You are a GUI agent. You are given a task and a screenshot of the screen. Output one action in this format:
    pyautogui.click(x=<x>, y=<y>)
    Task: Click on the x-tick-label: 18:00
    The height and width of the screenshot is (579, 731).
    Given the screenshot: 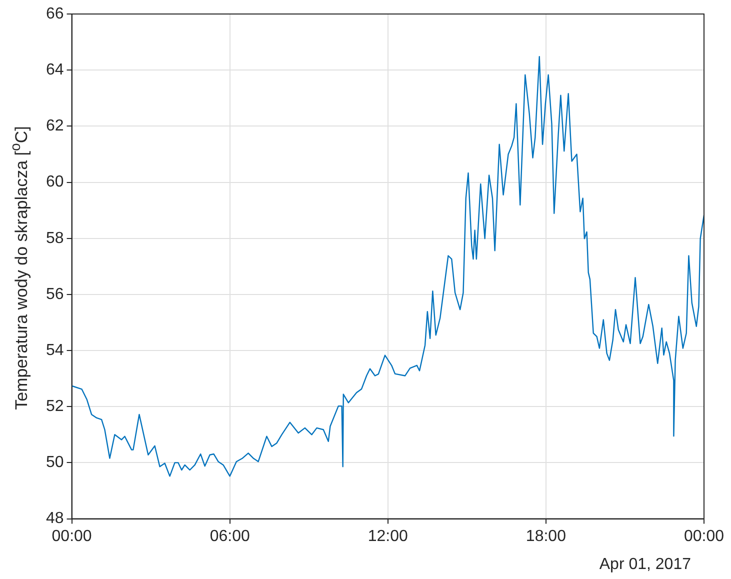 What is the action you would take?
    pyautogui.click(x=546, y=536)
    